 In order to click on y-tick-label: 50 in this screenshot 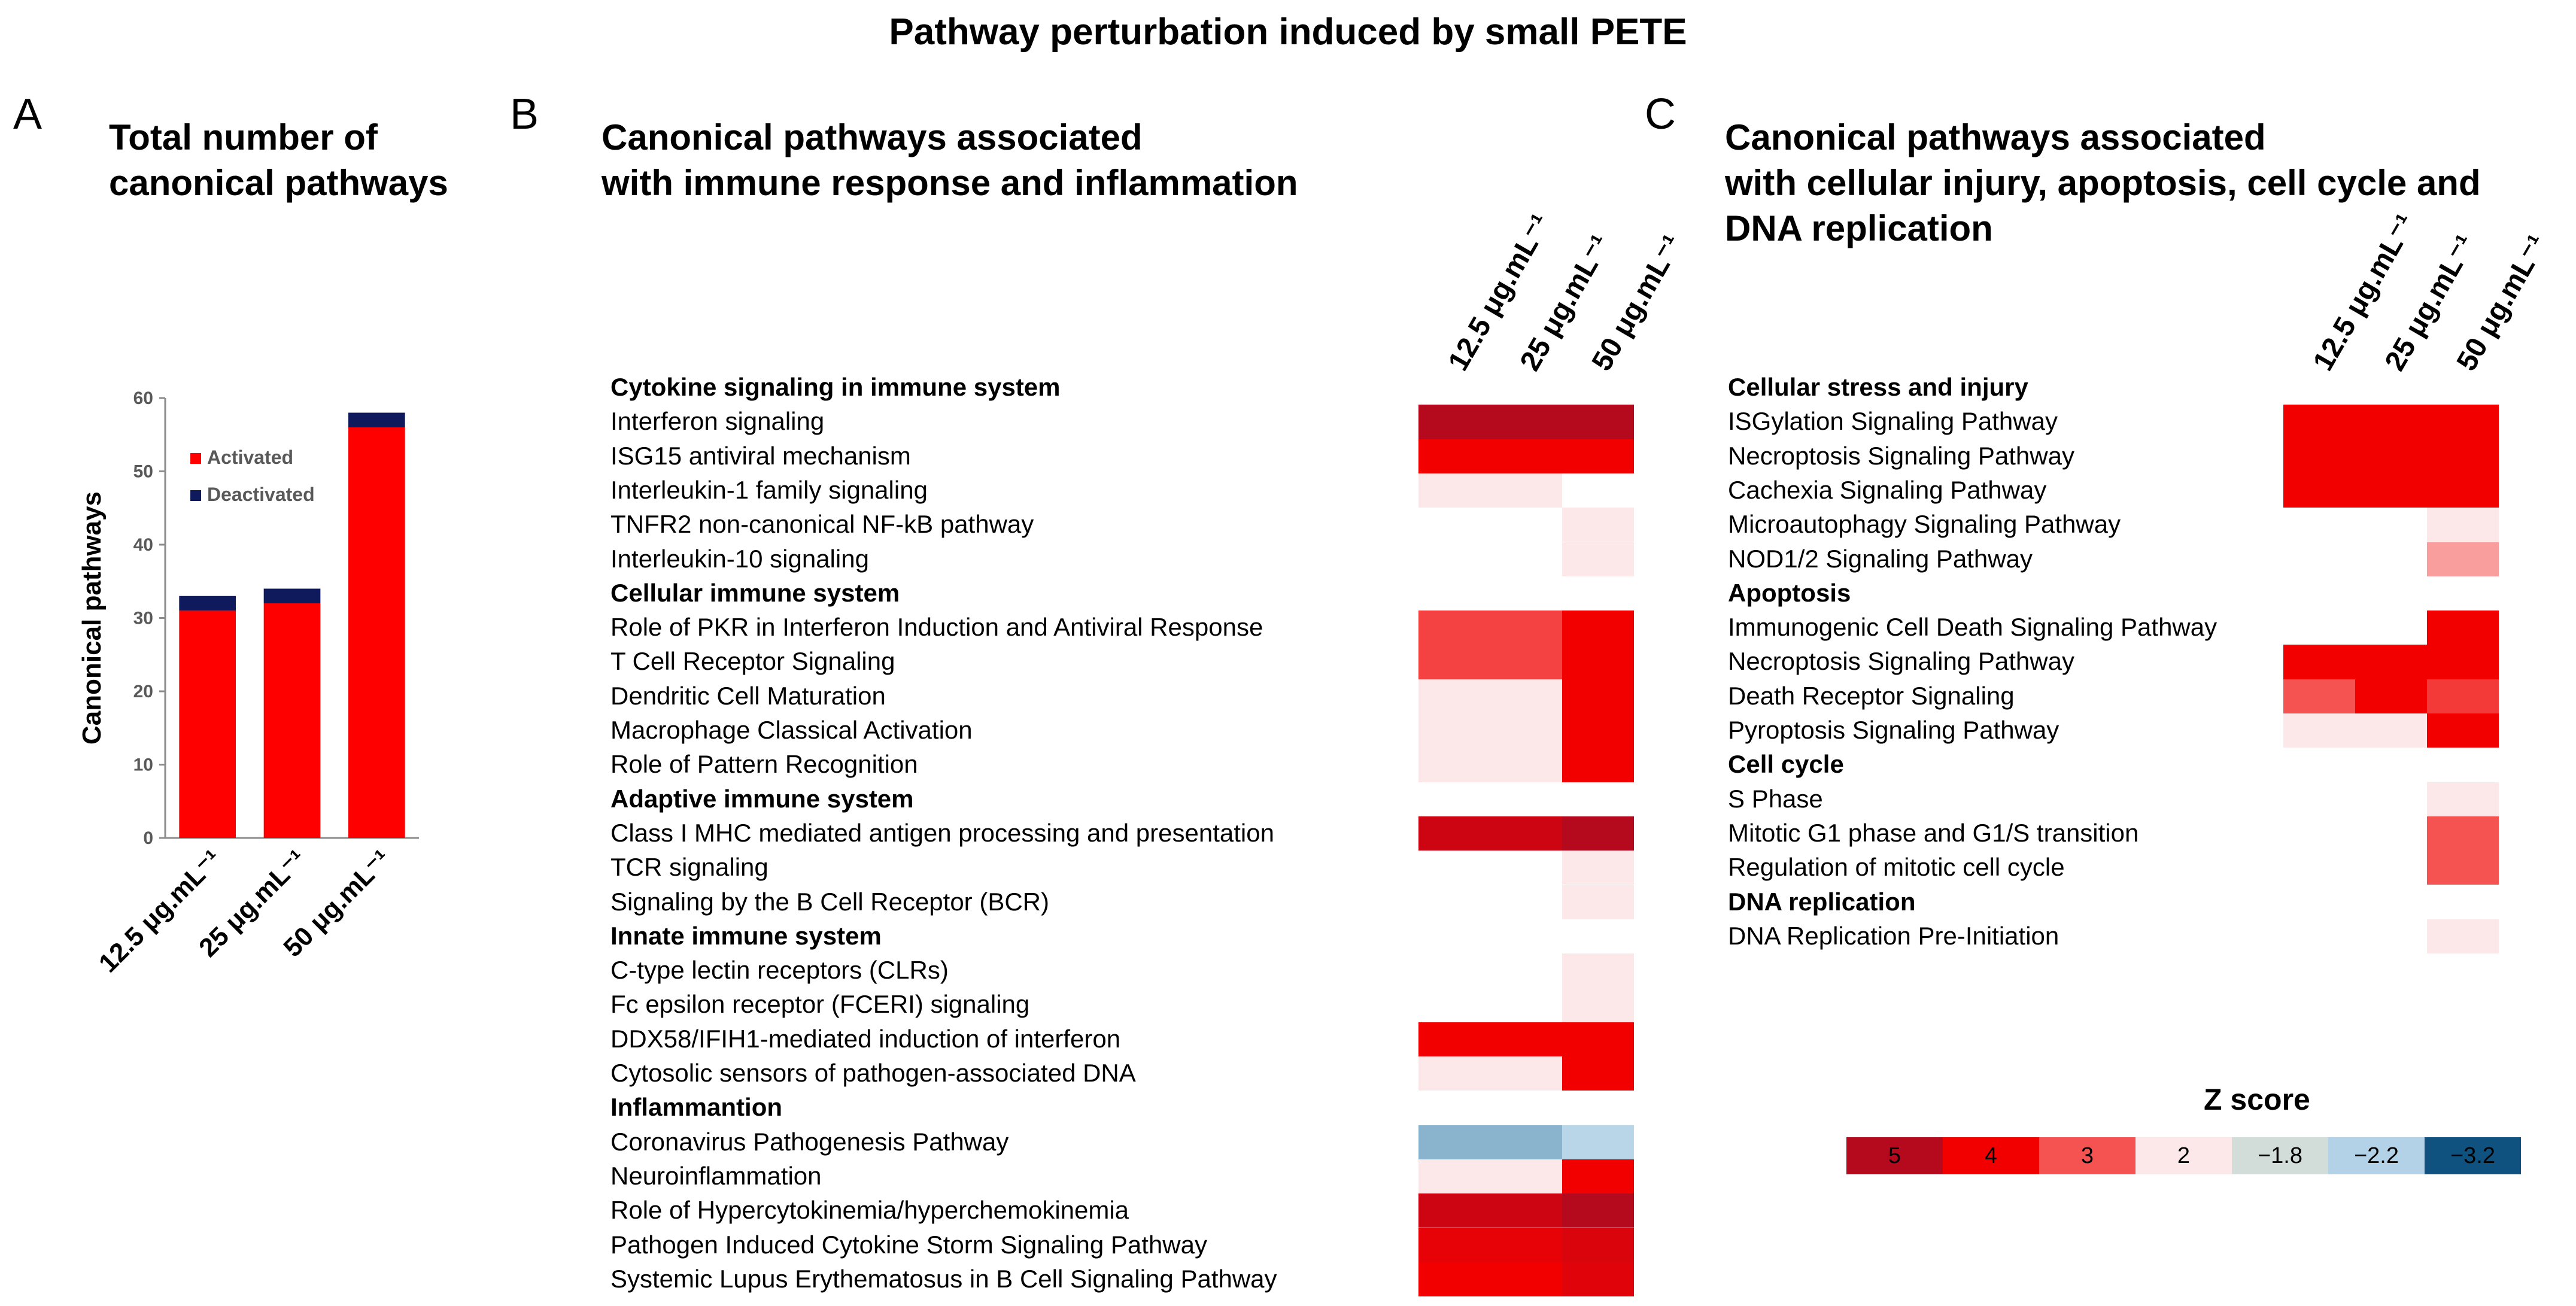, I will do `click(143, 472)`.